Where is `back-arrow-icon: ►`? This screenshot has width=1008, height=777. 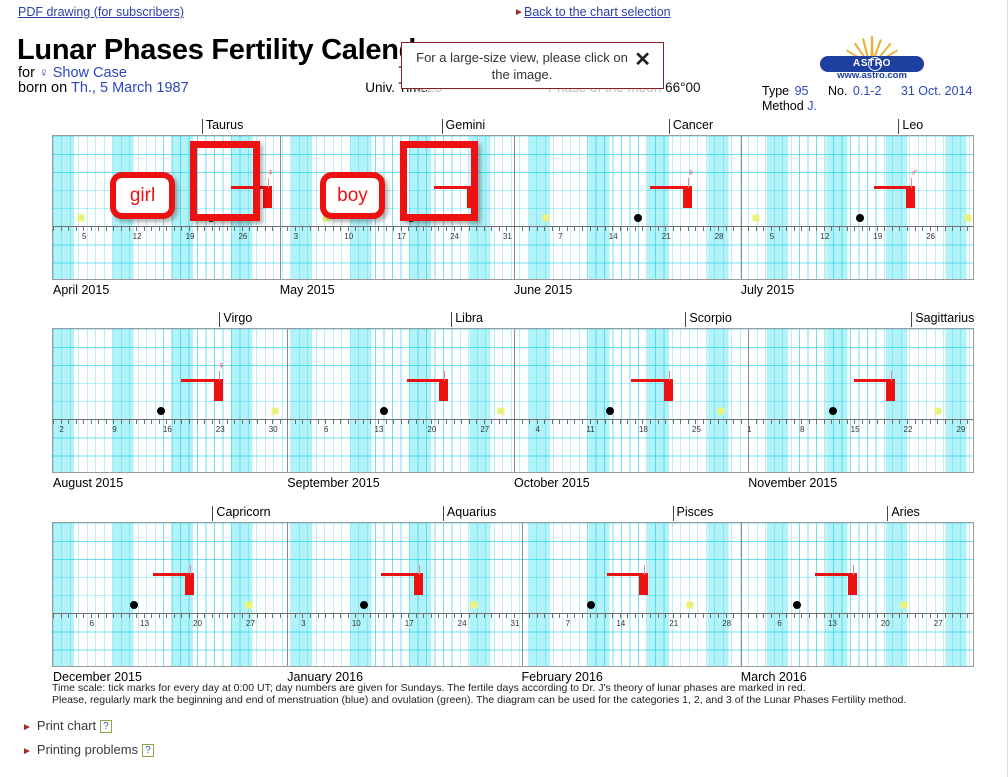
back-arrow-icon: ► is located at coordinates (519, 12).